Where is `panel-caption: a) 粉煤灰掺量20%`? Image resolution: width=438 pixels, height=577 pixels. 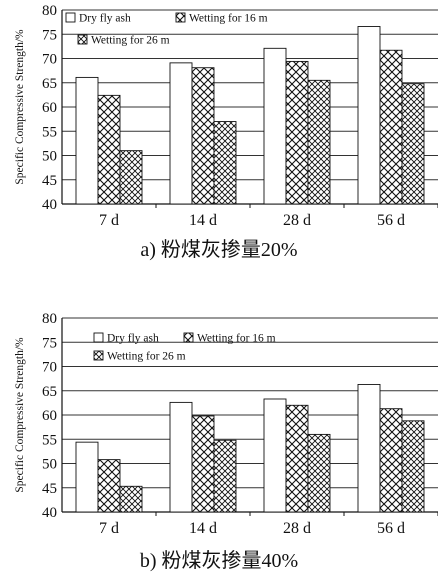 panel-caption: a) 粉煤灰掺量20% is located at coordinates (218, 249).